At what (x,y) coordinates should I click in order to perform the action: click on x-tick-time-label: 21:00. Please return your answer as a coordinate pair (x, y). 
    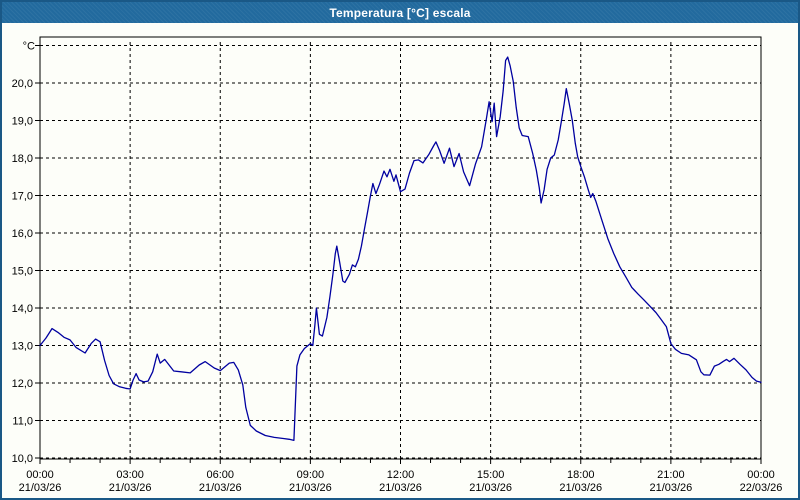
    Looking at the image, I should click on (671, 475).